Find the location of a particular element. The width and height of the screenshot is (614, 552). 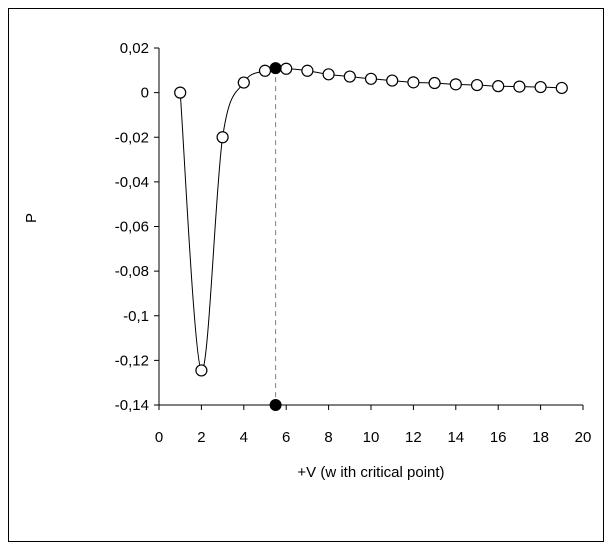

y-axis-title: P is located at coordinates (31, 218).